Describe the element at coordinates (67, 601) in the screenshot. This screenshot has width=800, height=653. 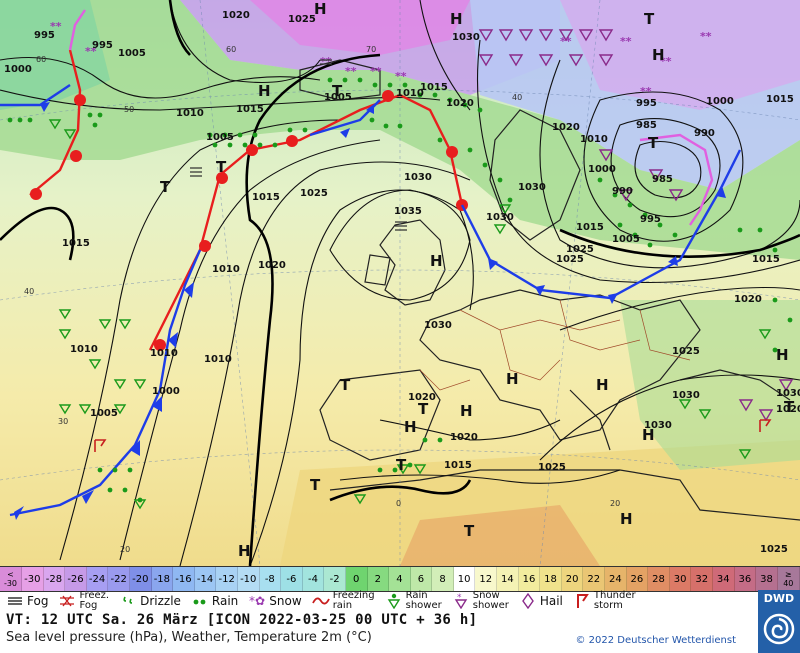
I see `freezing-fog-icon` at that location.